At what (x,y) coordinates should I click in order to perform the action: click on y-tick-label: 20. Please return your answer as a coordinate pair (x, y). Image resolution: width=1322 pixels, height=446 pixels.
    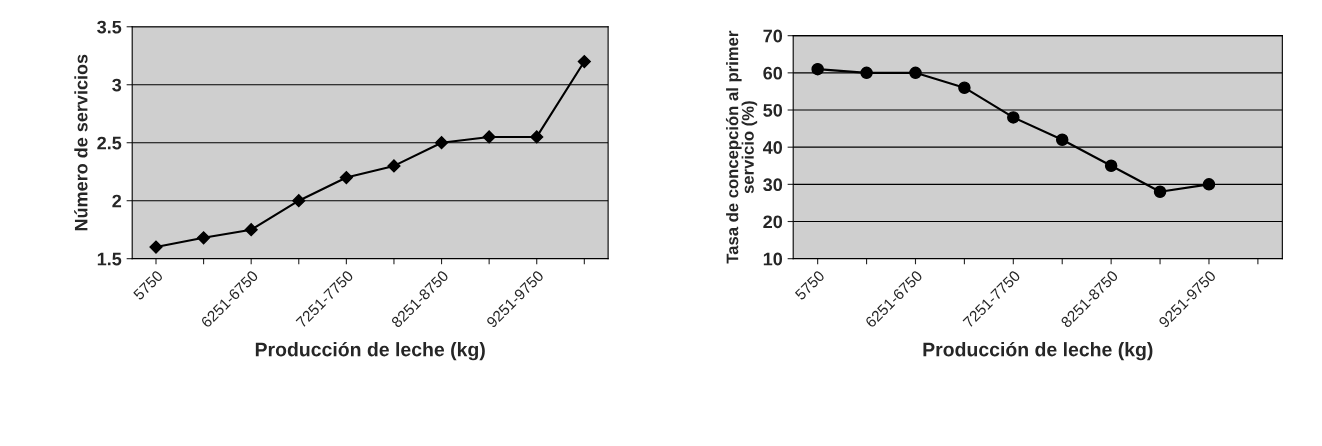
    Looking at the image, I should click on (773, 222).